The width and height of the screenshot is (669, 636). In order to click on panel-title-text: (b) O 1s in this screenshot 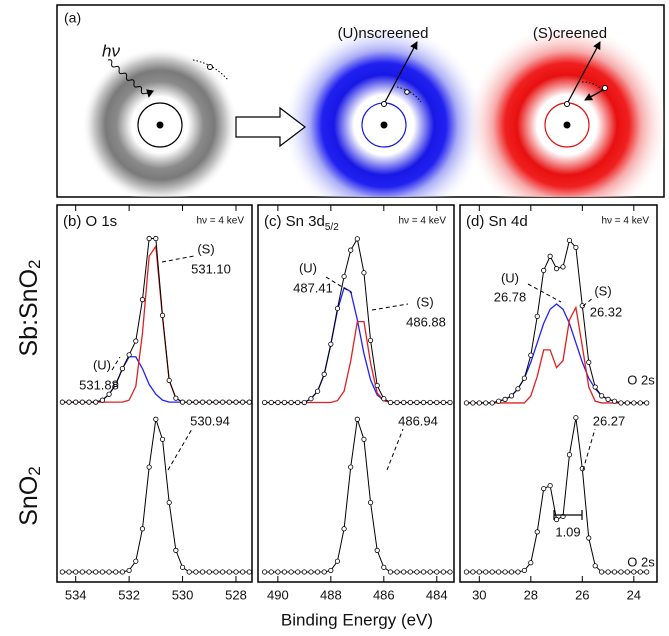, I will do `click(90, 221)`.